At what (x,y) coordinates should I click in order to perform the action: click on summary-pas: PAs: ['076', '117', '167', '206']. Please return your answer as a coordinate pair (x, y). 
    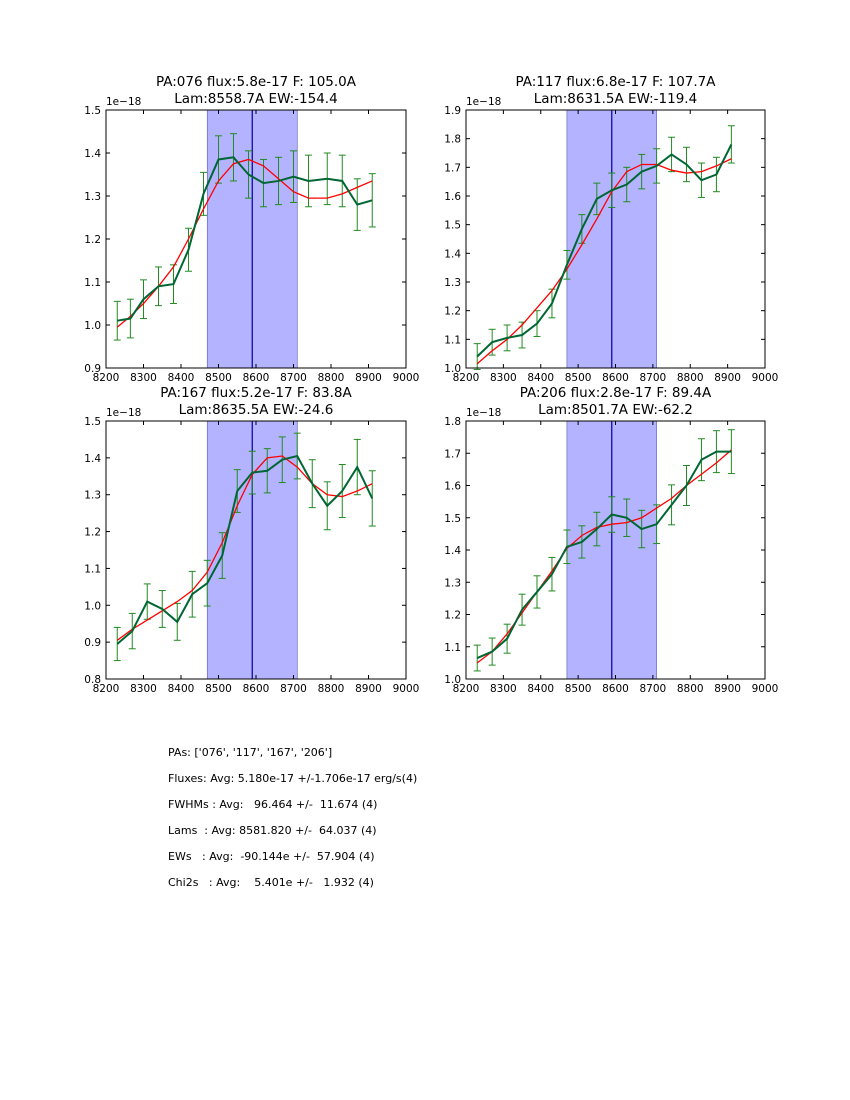
    Looking at the image, I should click on (250, 752).